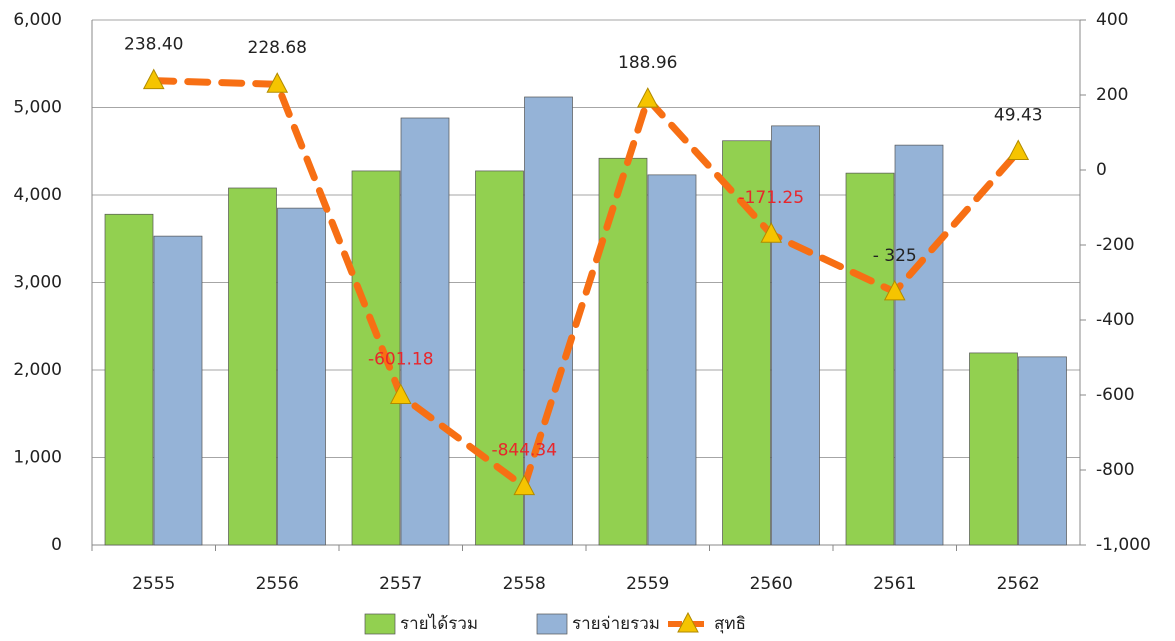 Image resolution: width=1175 pixels, height=641 pixels. What do you see at coordinates (153, 45) in the screenshot?
I see `data-label: 238.40` at bounding box center [153, 45].